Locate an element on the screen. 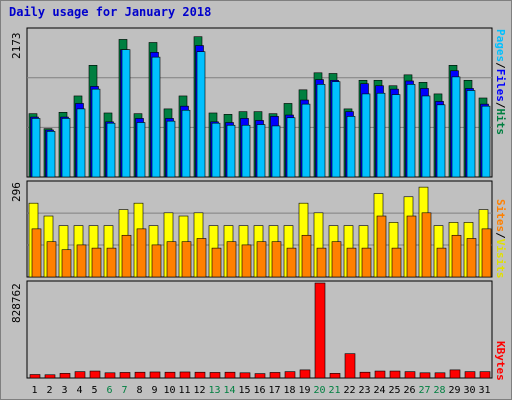 The image size is (512, 401). x-tick-label-day-10: 10 is located at coordinates (169, 390).